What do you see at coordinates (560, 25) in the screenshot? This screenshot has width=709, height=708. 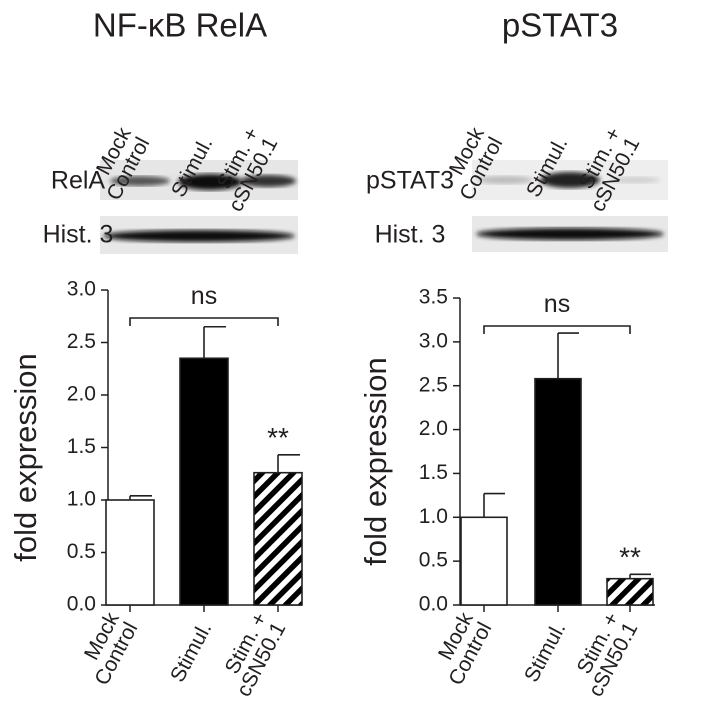 I see `chart-title: pSTAT3` at bounding box center [560, 25].